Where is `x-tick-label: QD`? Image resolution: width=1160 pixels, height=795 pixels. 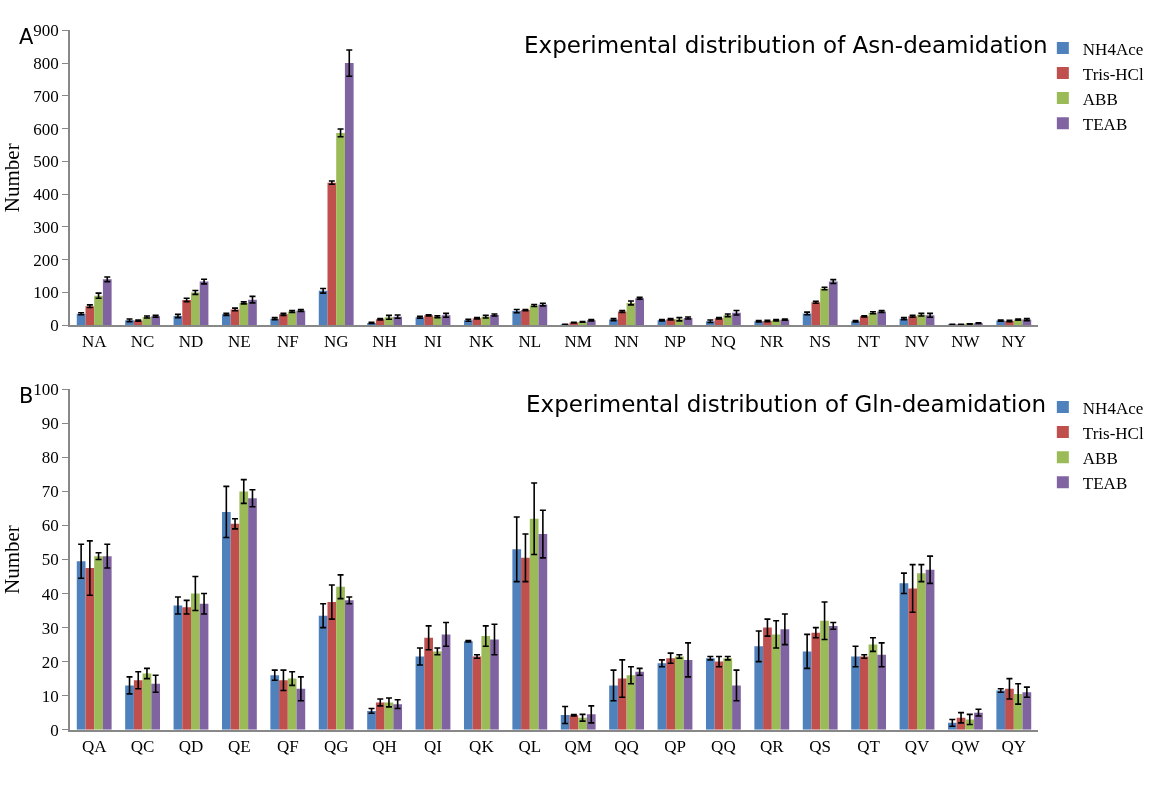 x-tick-label: QD is located at coordinates (191, 746).